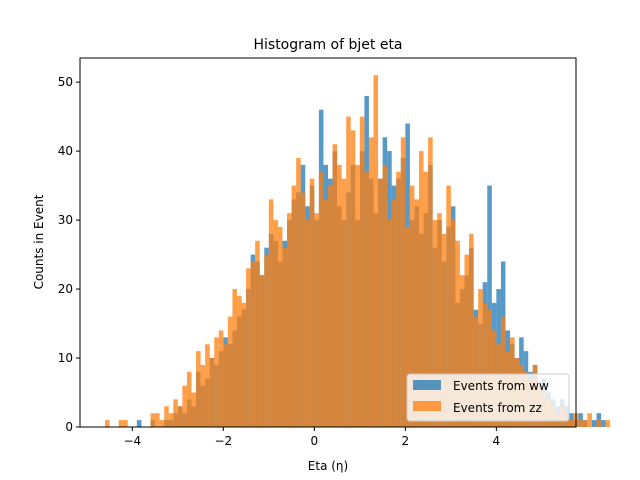 The image size is (640, 480). Describe the element at coordinates (315, 441) in the screenshot. I see `x-tick-label: 0` at that location.